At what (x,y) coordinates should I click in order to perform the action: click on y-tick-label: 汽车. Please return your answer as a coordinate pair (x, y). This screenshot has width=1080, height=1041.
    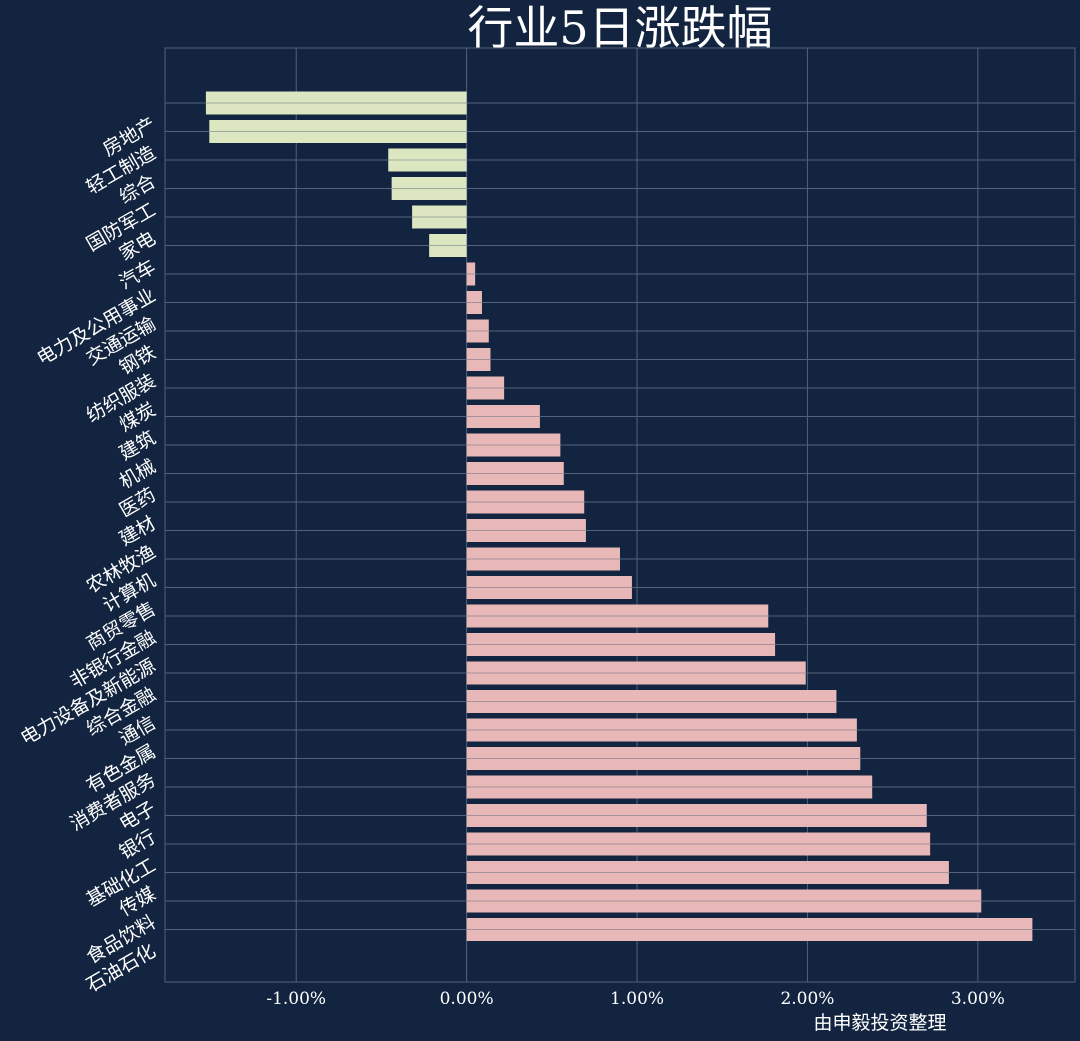
    Looking at the image, I should click on (138, 275).